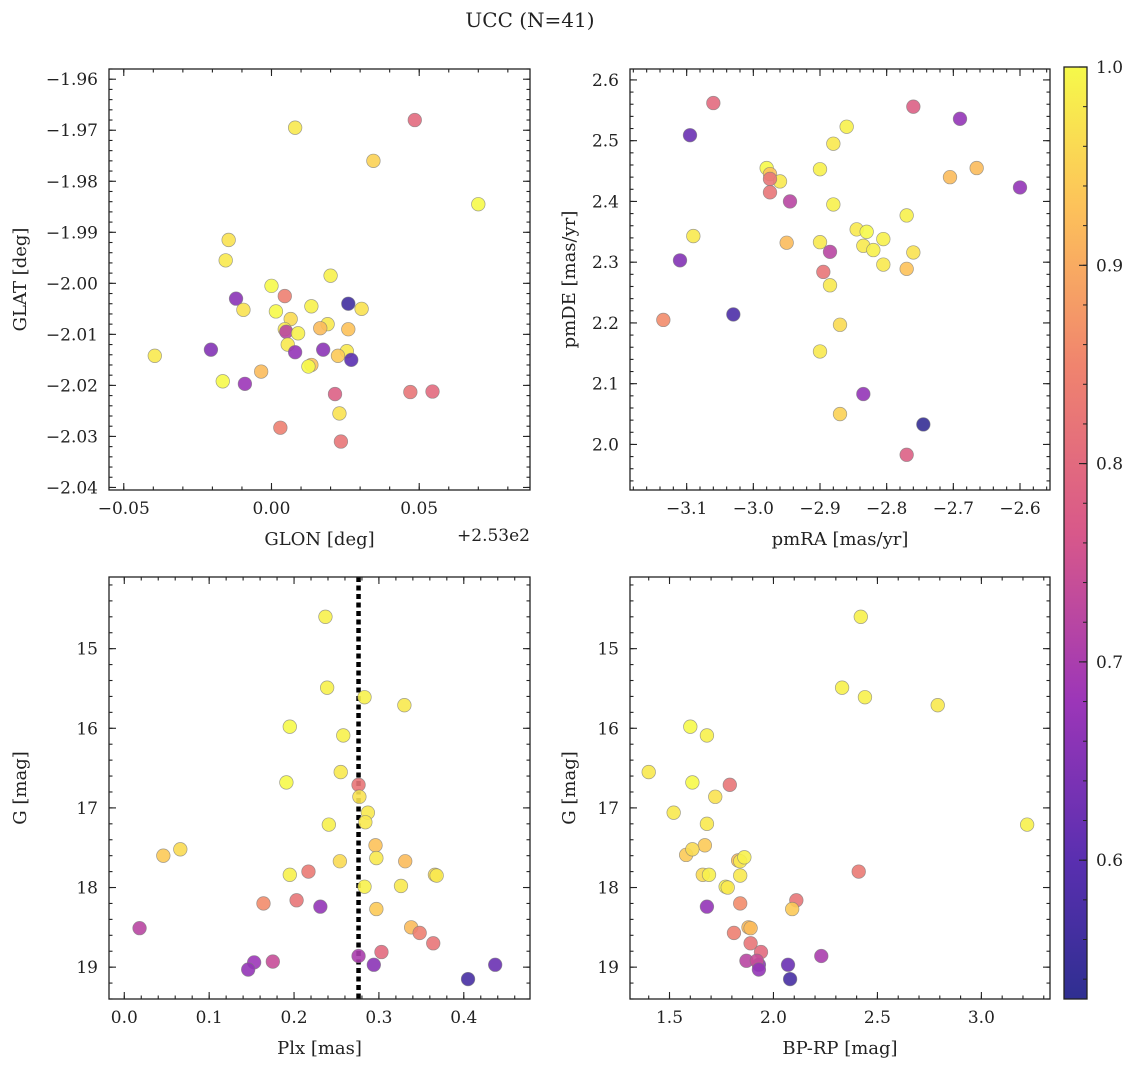  I want to click on y-tick-label: 2.2, so click(605, 324).